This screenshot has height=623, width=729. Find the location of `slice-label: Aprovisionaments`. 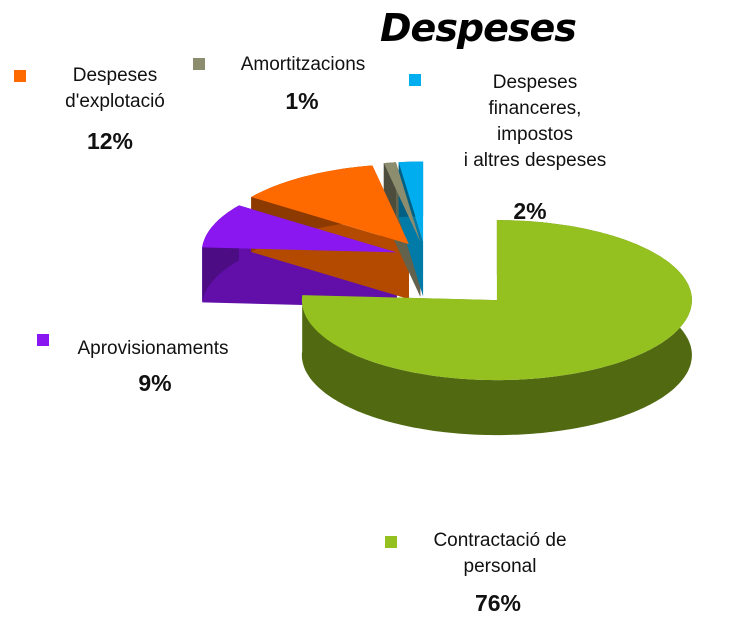

slice-label: Aprovisionaments is located at coordinates (153, 348).